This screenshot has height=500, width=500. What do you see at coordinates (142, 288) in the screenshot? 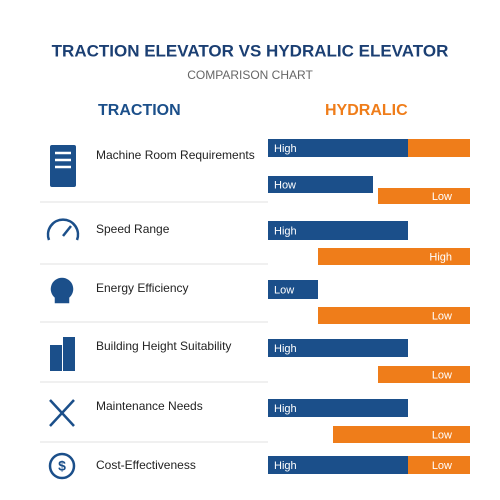
I see `row-label: Energy Efficiency` at bounding box center [142, 288].